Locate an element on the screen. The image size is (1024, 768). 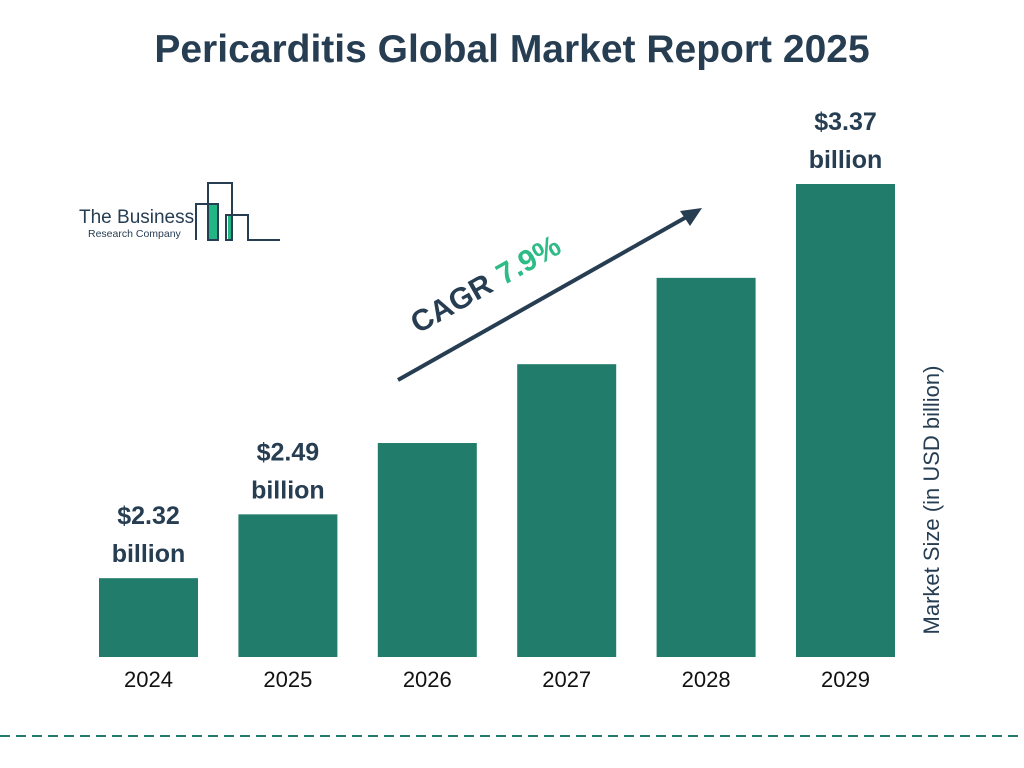
bar-2024 is located at coordinates (148, 617).